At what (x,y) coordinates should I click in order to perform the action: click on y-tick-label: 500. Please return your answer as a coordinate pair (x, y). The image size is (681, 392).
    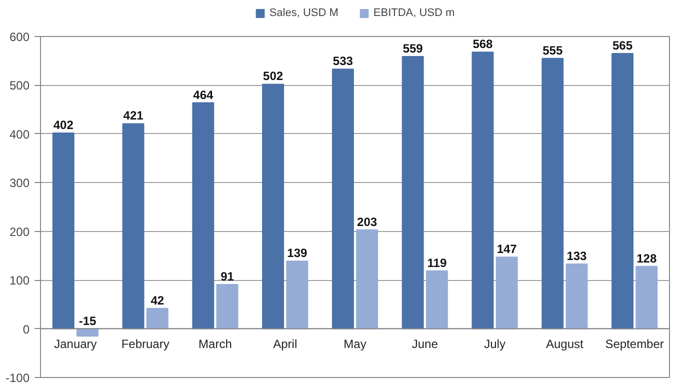
    Looking at the image, I should click on (19, 85).